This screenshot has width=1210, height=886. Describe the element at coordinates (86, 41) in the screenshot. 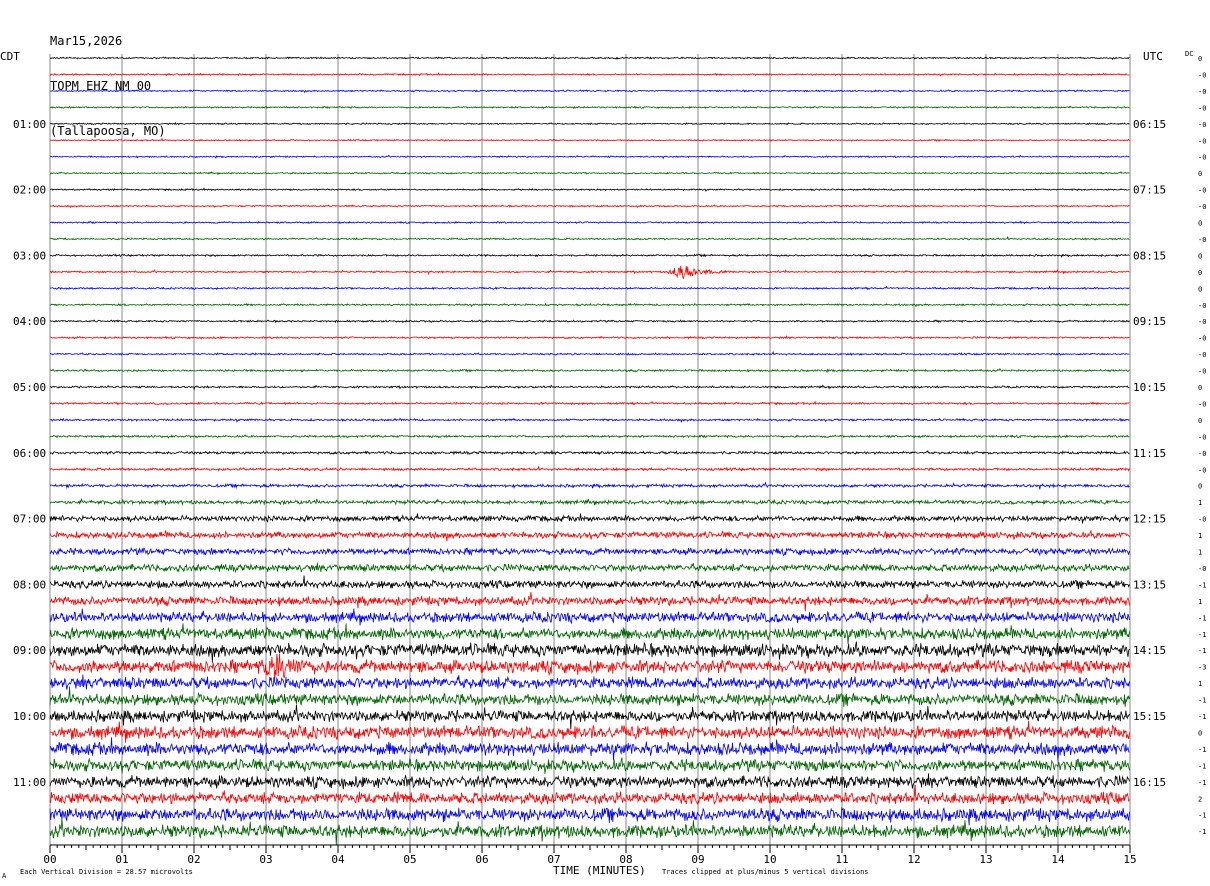

I see `chart-date: Mar15,2026` at that location.